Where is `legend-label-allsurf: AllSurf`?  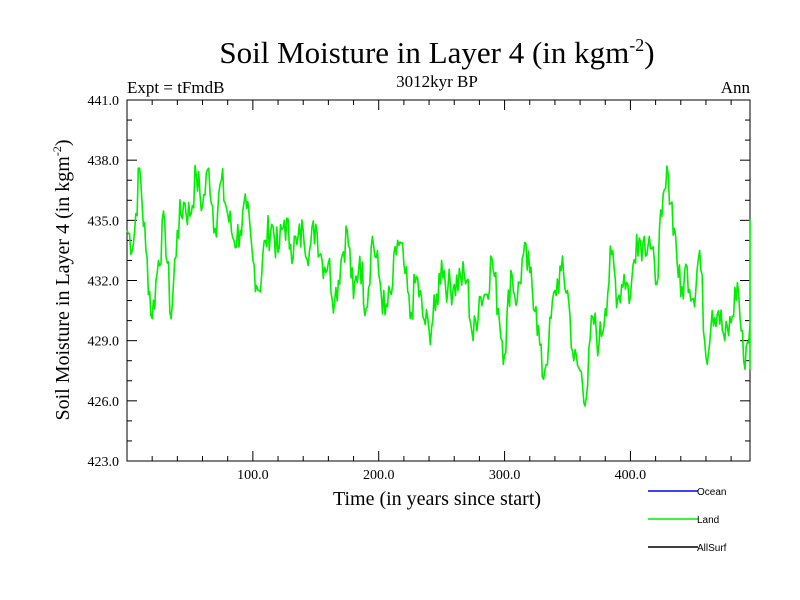
legend-label-allsurf: AllSurf is located at coordinates (712, 548).